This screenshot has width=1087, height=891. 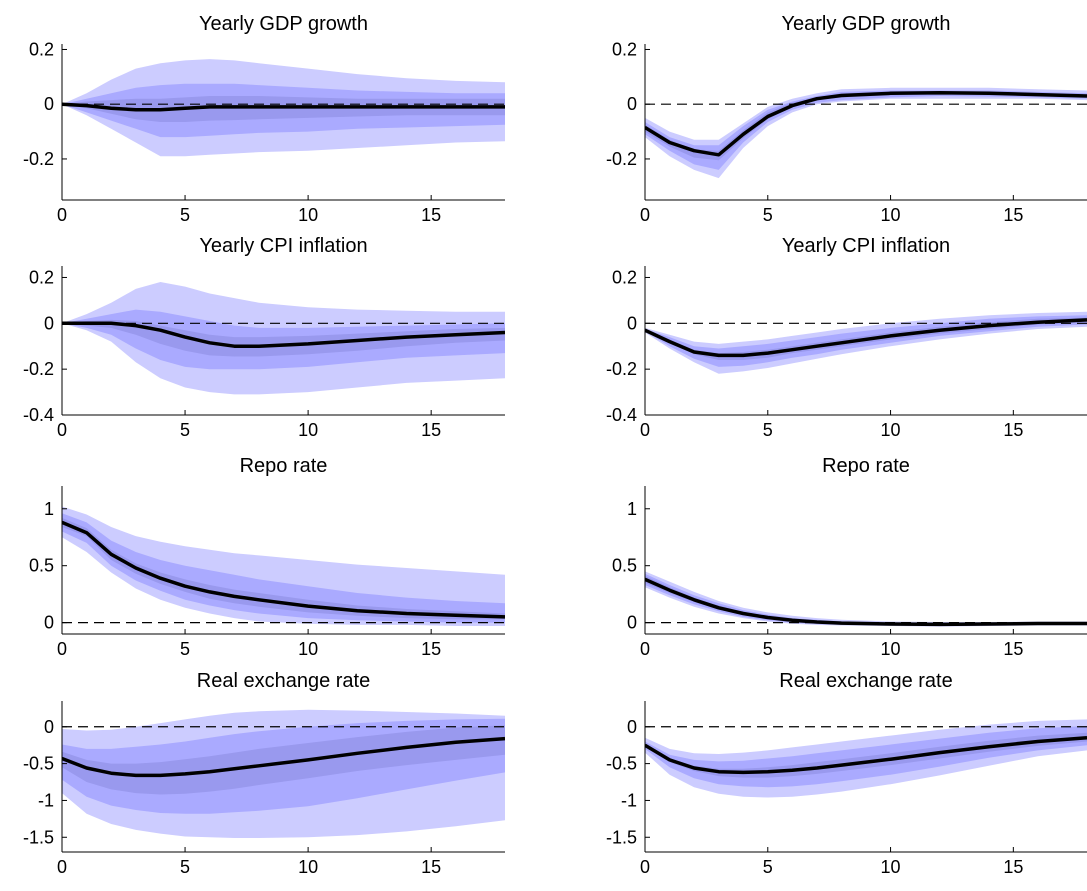 I want to click on subplot-4: 0 5 10 15 0.2 0 -0.2 -0.4 Yearly CPI inflation, so click(x=846, y=337).